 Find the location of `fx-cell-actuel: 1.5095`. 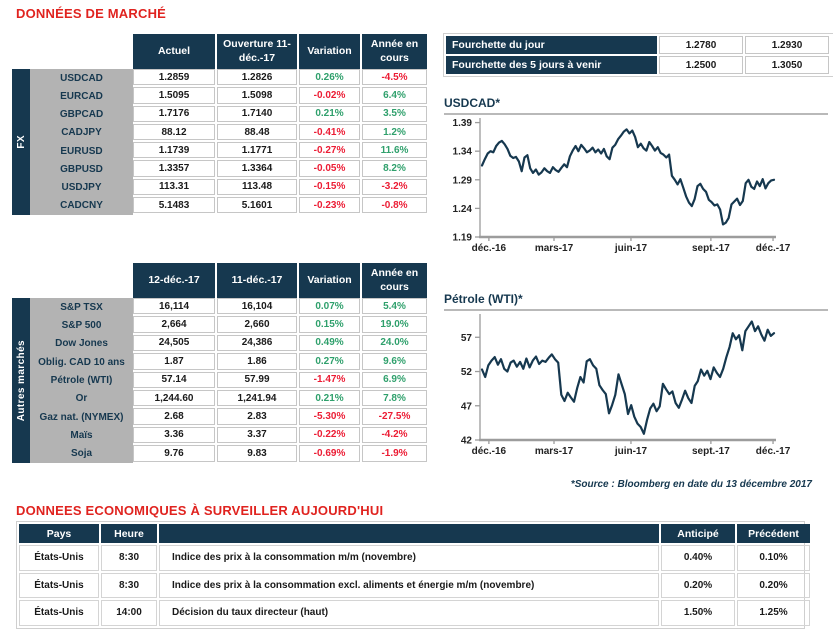

fx-cell-actuel: 1.5095 is located at coordinates (174, 95).